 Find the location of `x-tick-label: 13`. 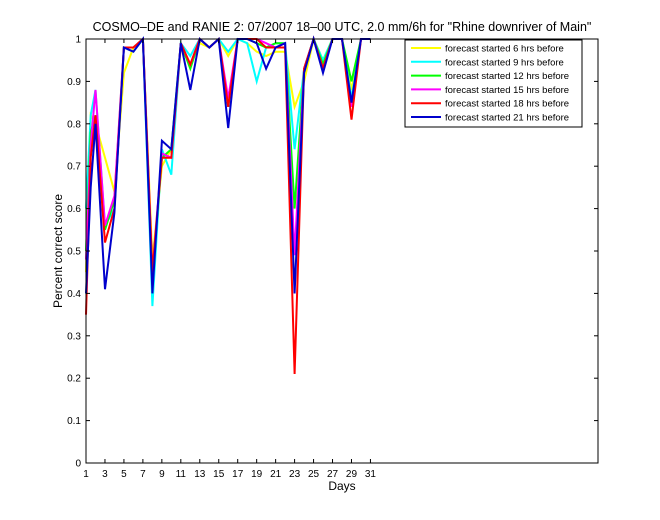

x-tick-label: 13 is located at coordinates (200, 474).